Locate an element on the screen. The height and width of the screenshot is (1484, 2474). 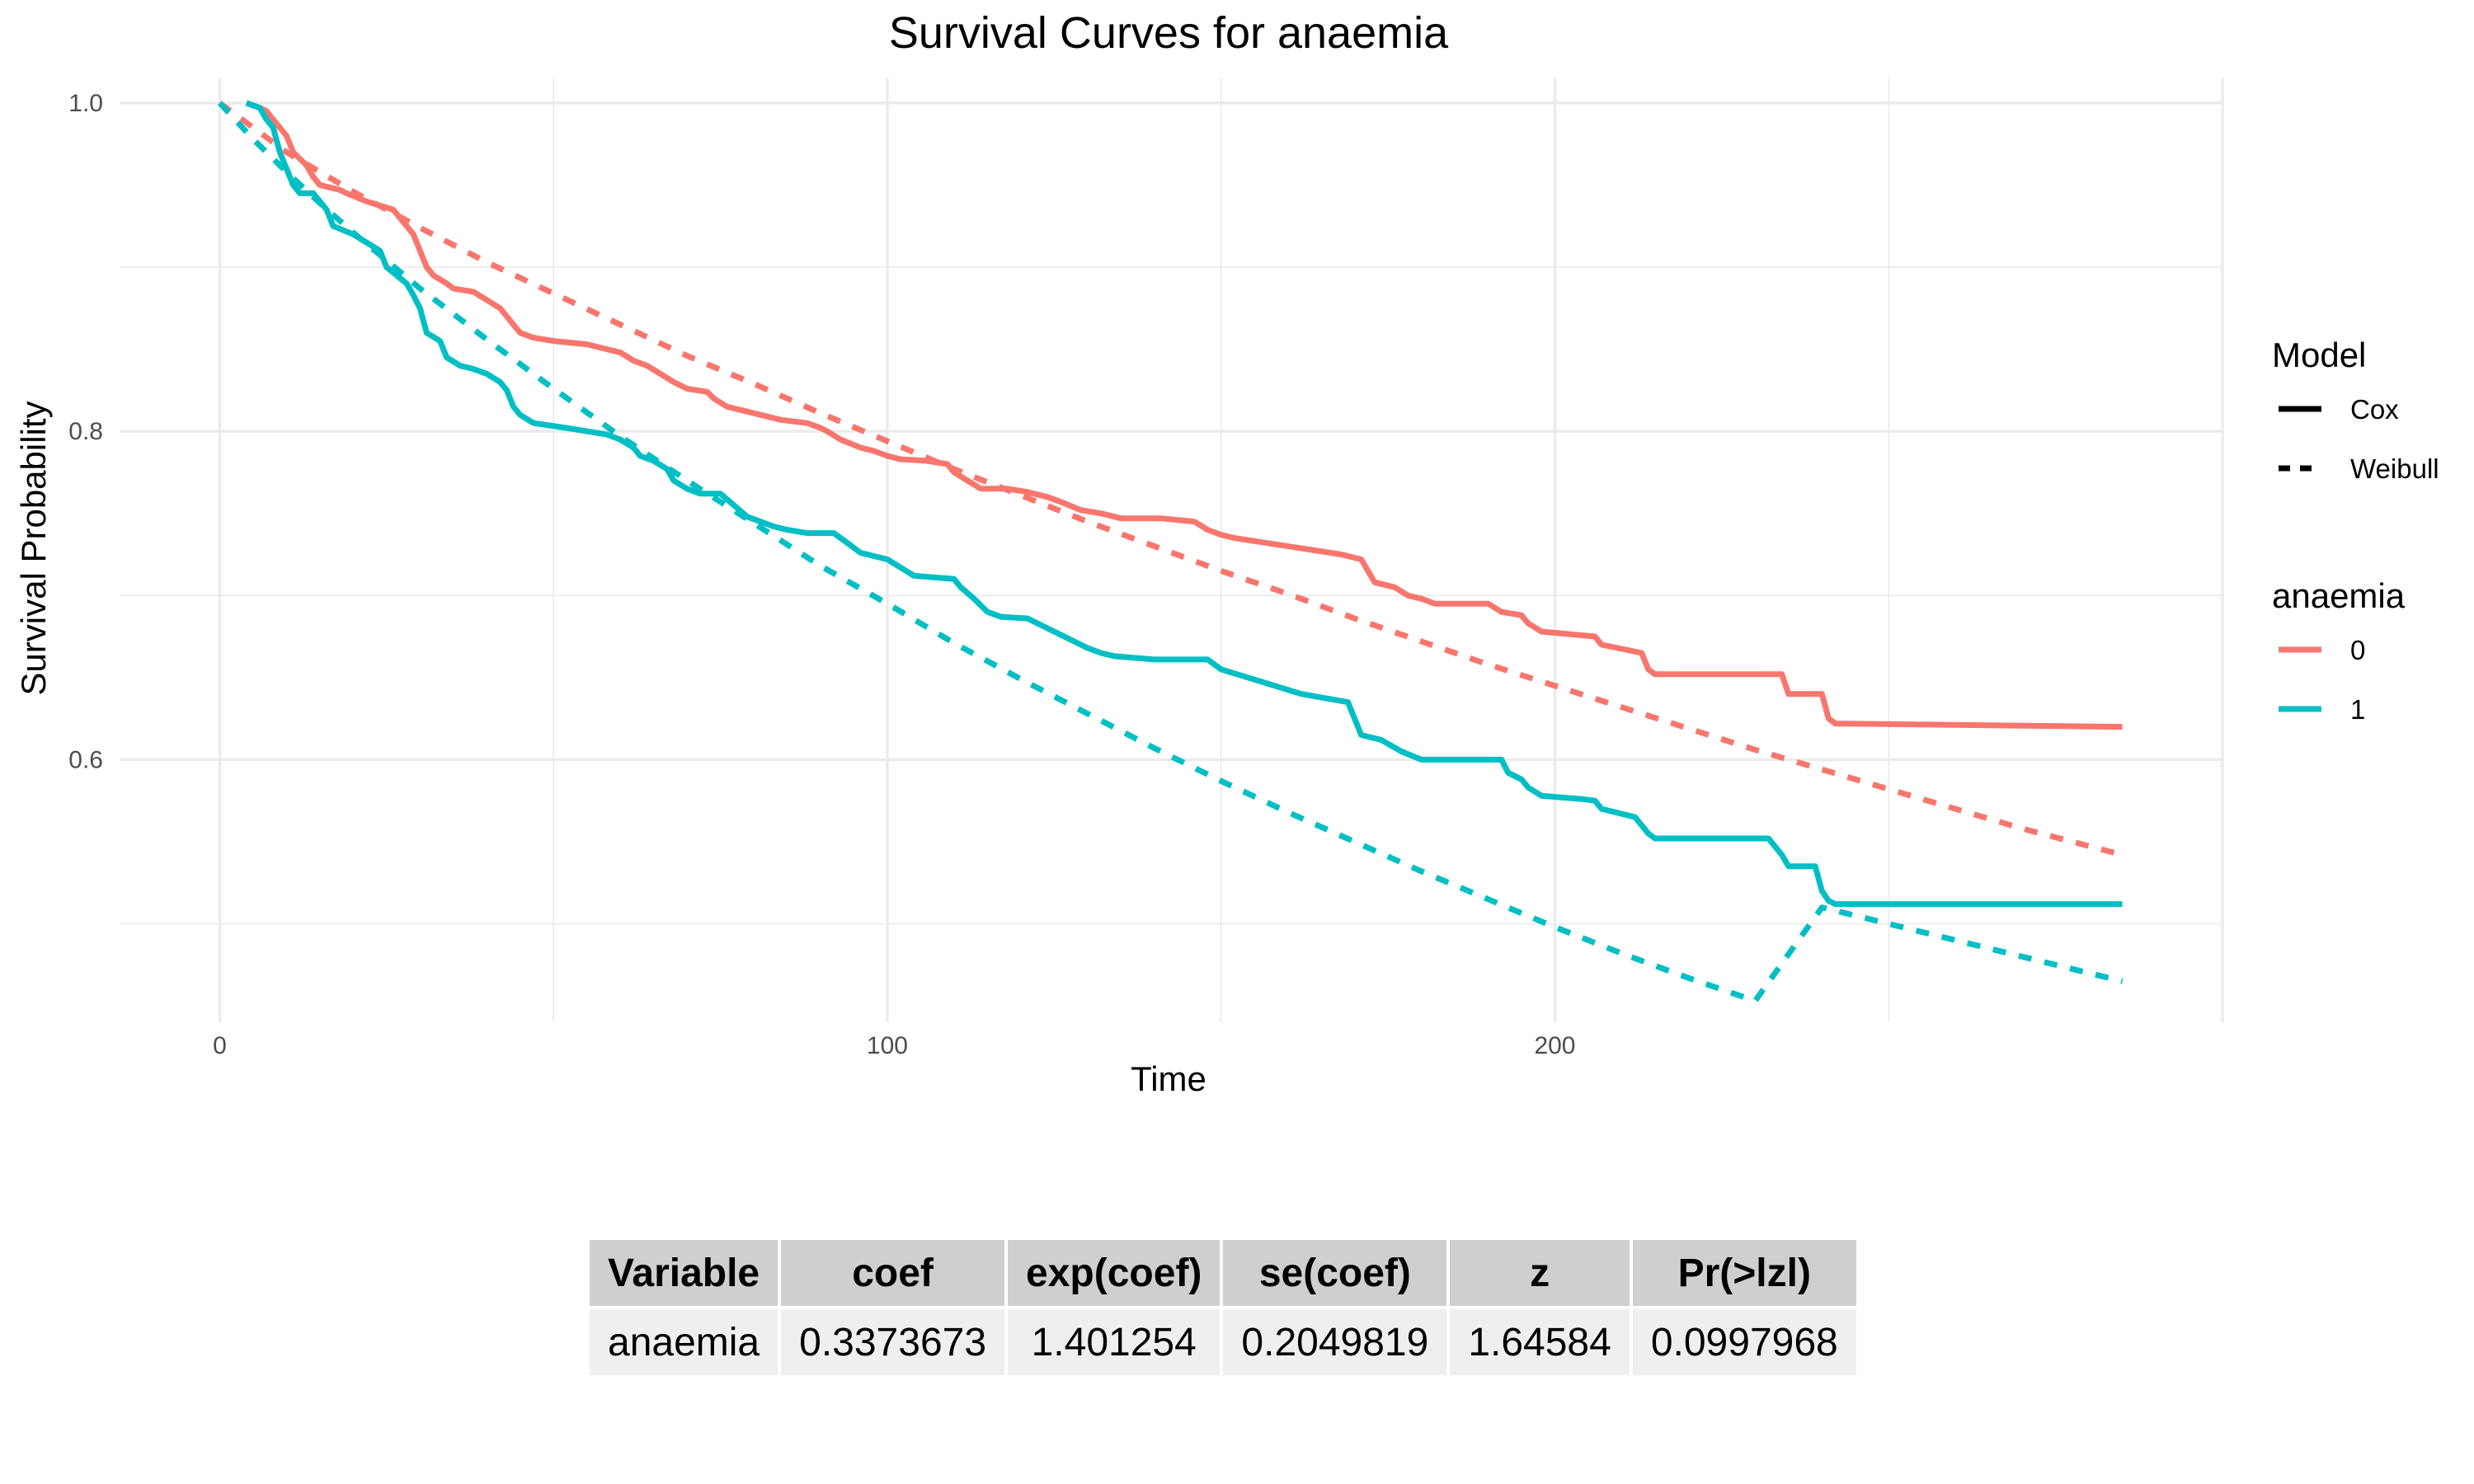
x-tick-label: 100 is located at coordinates (887, 1045).